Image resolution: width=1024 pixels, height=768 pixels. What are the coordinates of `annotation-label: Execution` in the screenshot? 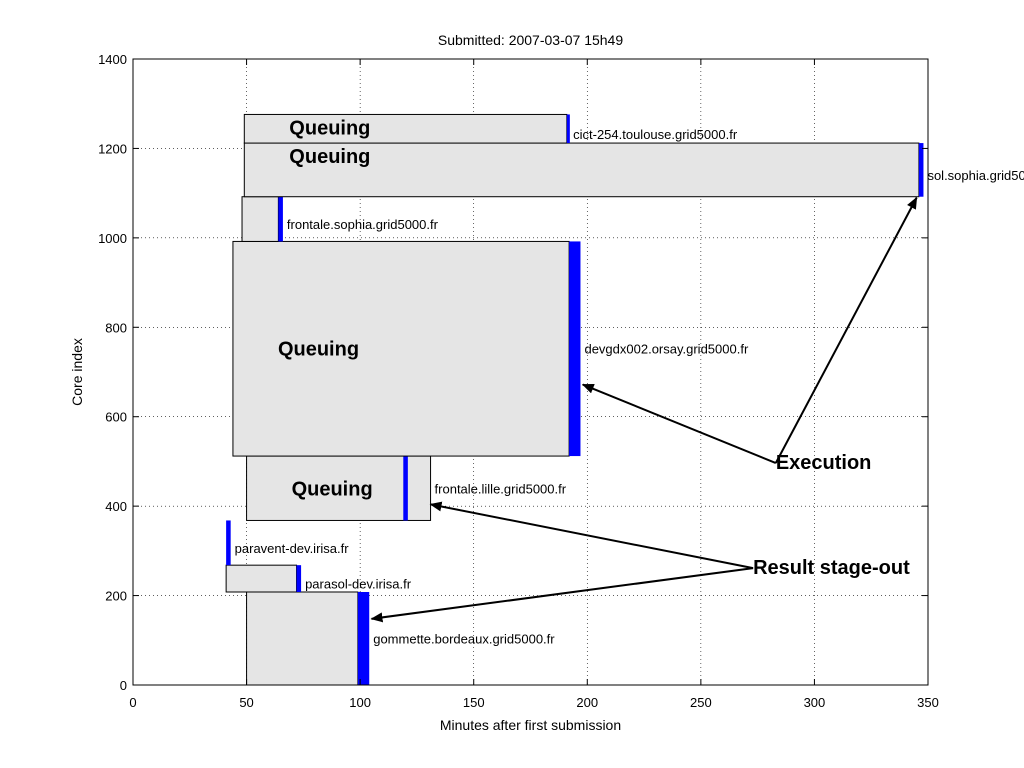 It's located at (824, 463).